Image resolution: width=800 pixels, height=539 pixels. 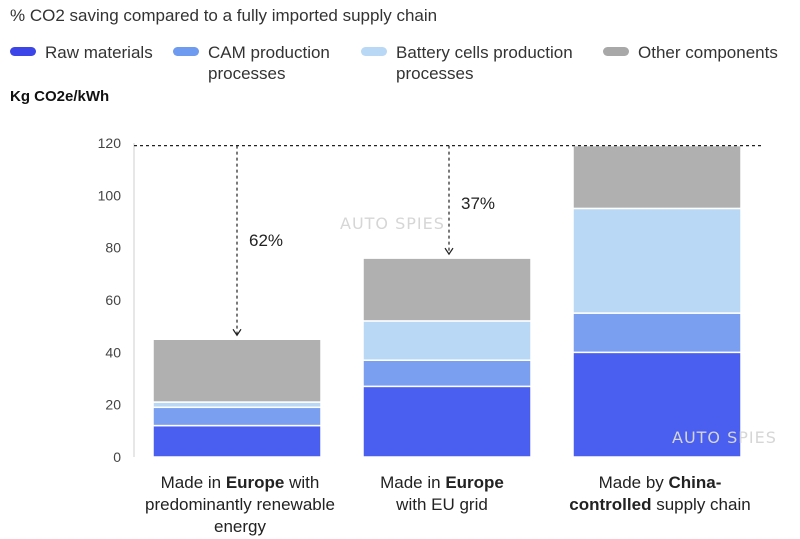 I want to click on y-tick-label: 60, so click(x=113, y=300).